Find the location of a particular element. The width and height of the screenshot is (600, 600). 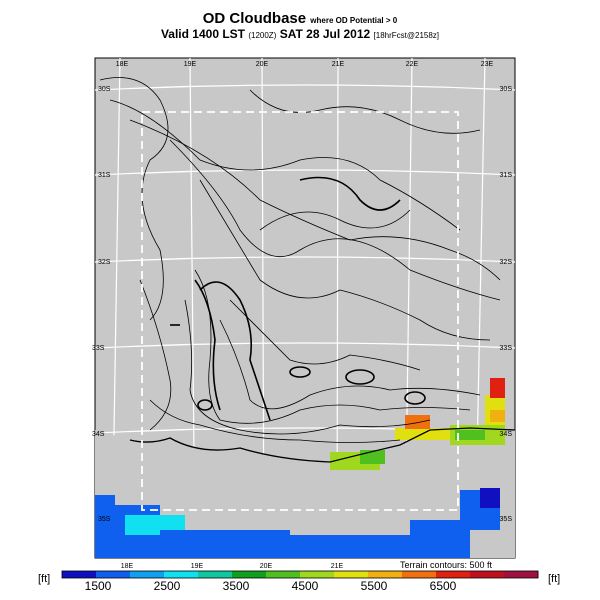

unit-left: [ft] is located at coordinates (44, 579).